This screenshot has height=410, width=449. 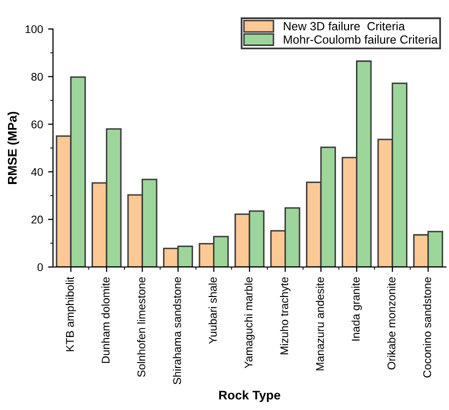 What do you see at coordinates (427, 327) in the screenshot?
I see `x-tick-label: Coconino sandstone` at bounding box center [427, 327].